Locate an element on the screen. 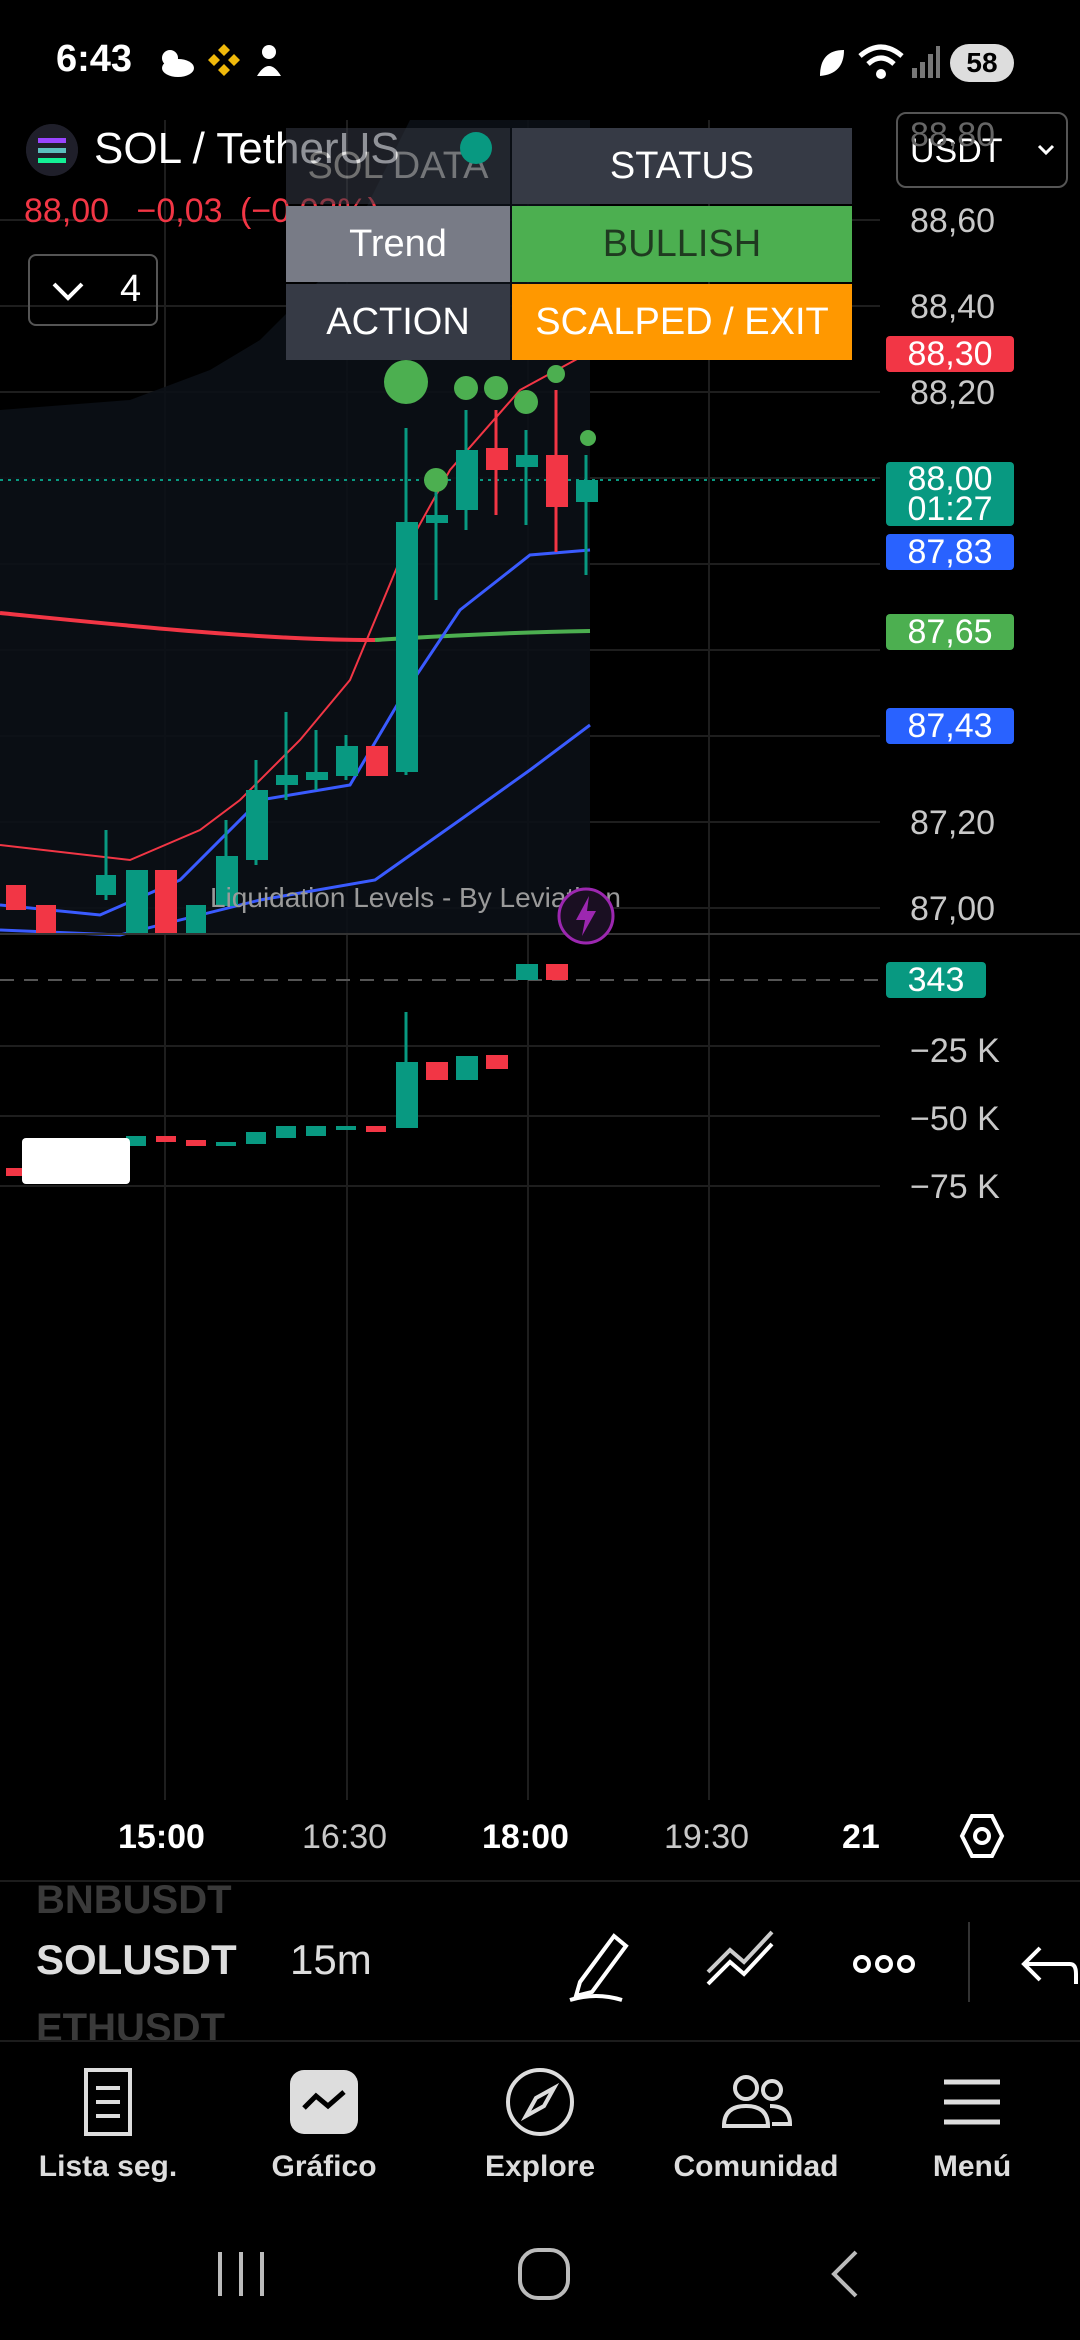 Image resolution: width=1080 pixels, height=2340 pixels. time-tick: 21 is located at coordinates (861, 1837).